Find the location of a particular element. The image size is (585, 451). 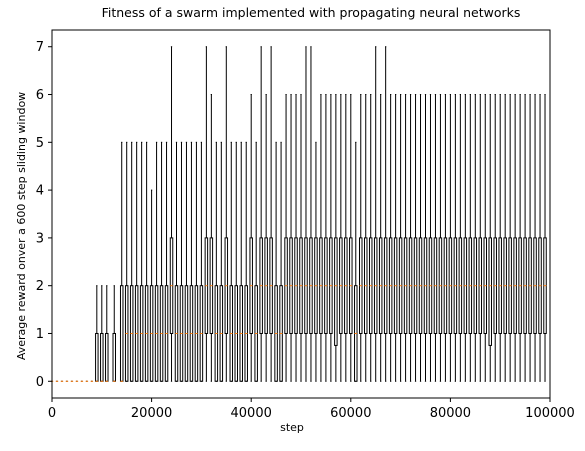

y-tick-label: 7 is located at coordinates (40, 47).